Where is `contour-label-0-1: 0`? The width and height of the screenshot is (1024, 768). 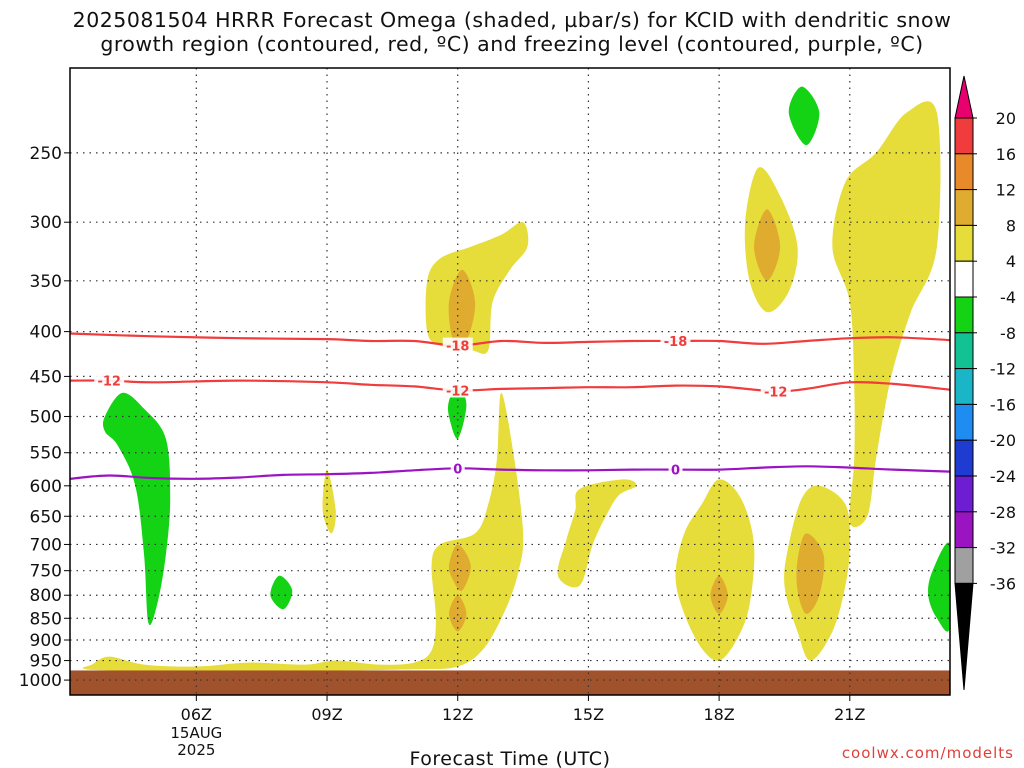
contour-label-0-1: 0 is located at coordinates (457, 469).